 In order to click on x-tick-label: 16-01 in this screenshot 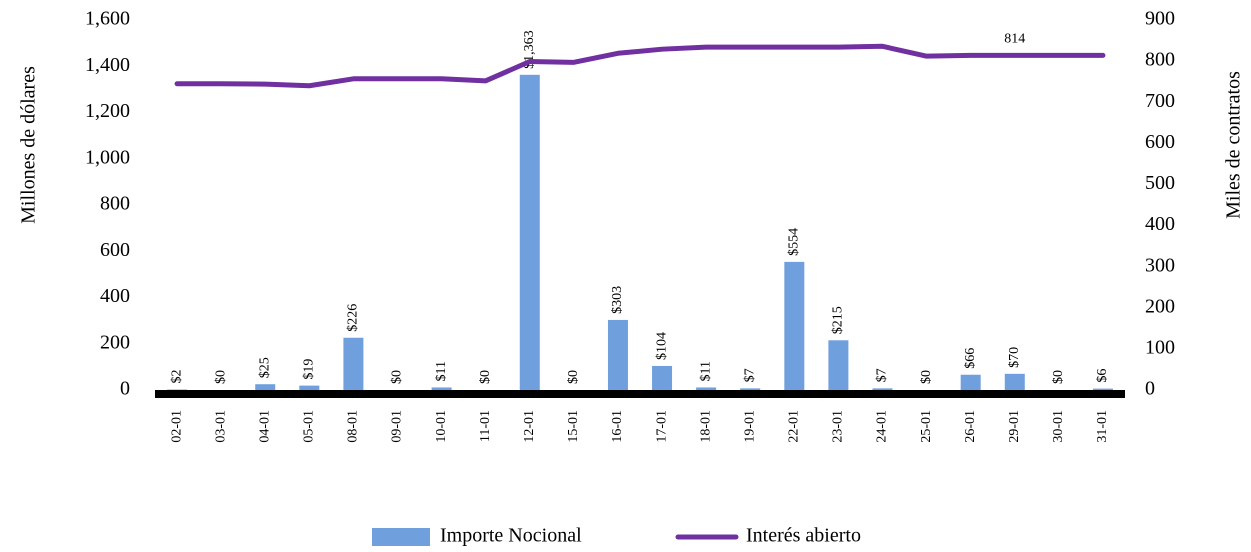, I will do `click(617, 426)`.